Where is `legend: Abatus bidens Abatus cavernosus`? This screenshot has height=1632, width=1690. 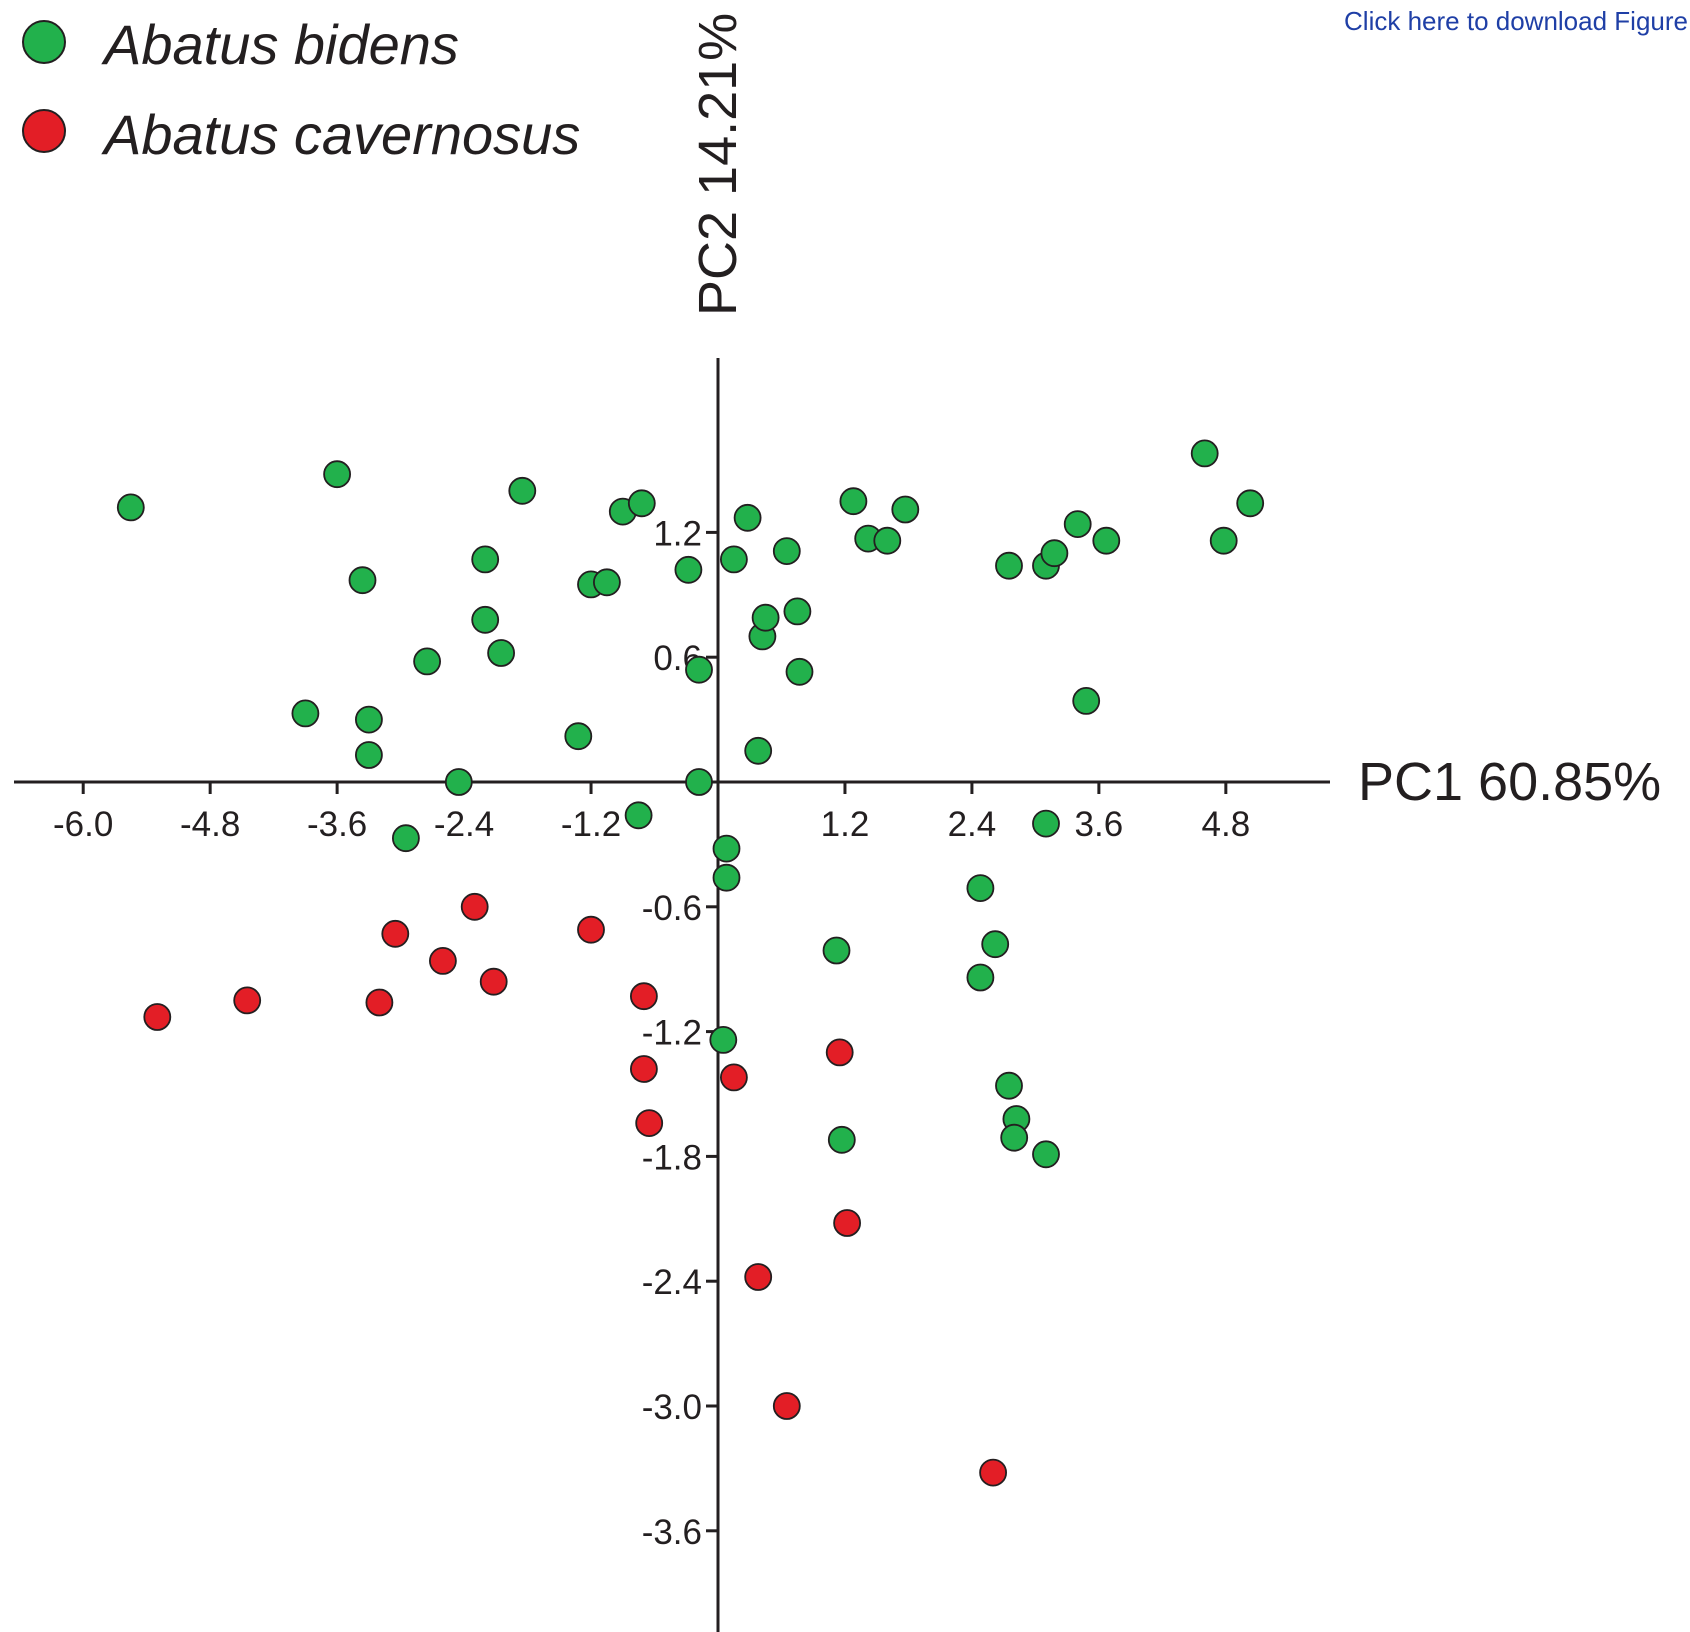
legend: Abatus bidens Abatus cavernosus is located at coordinates (301, 89).